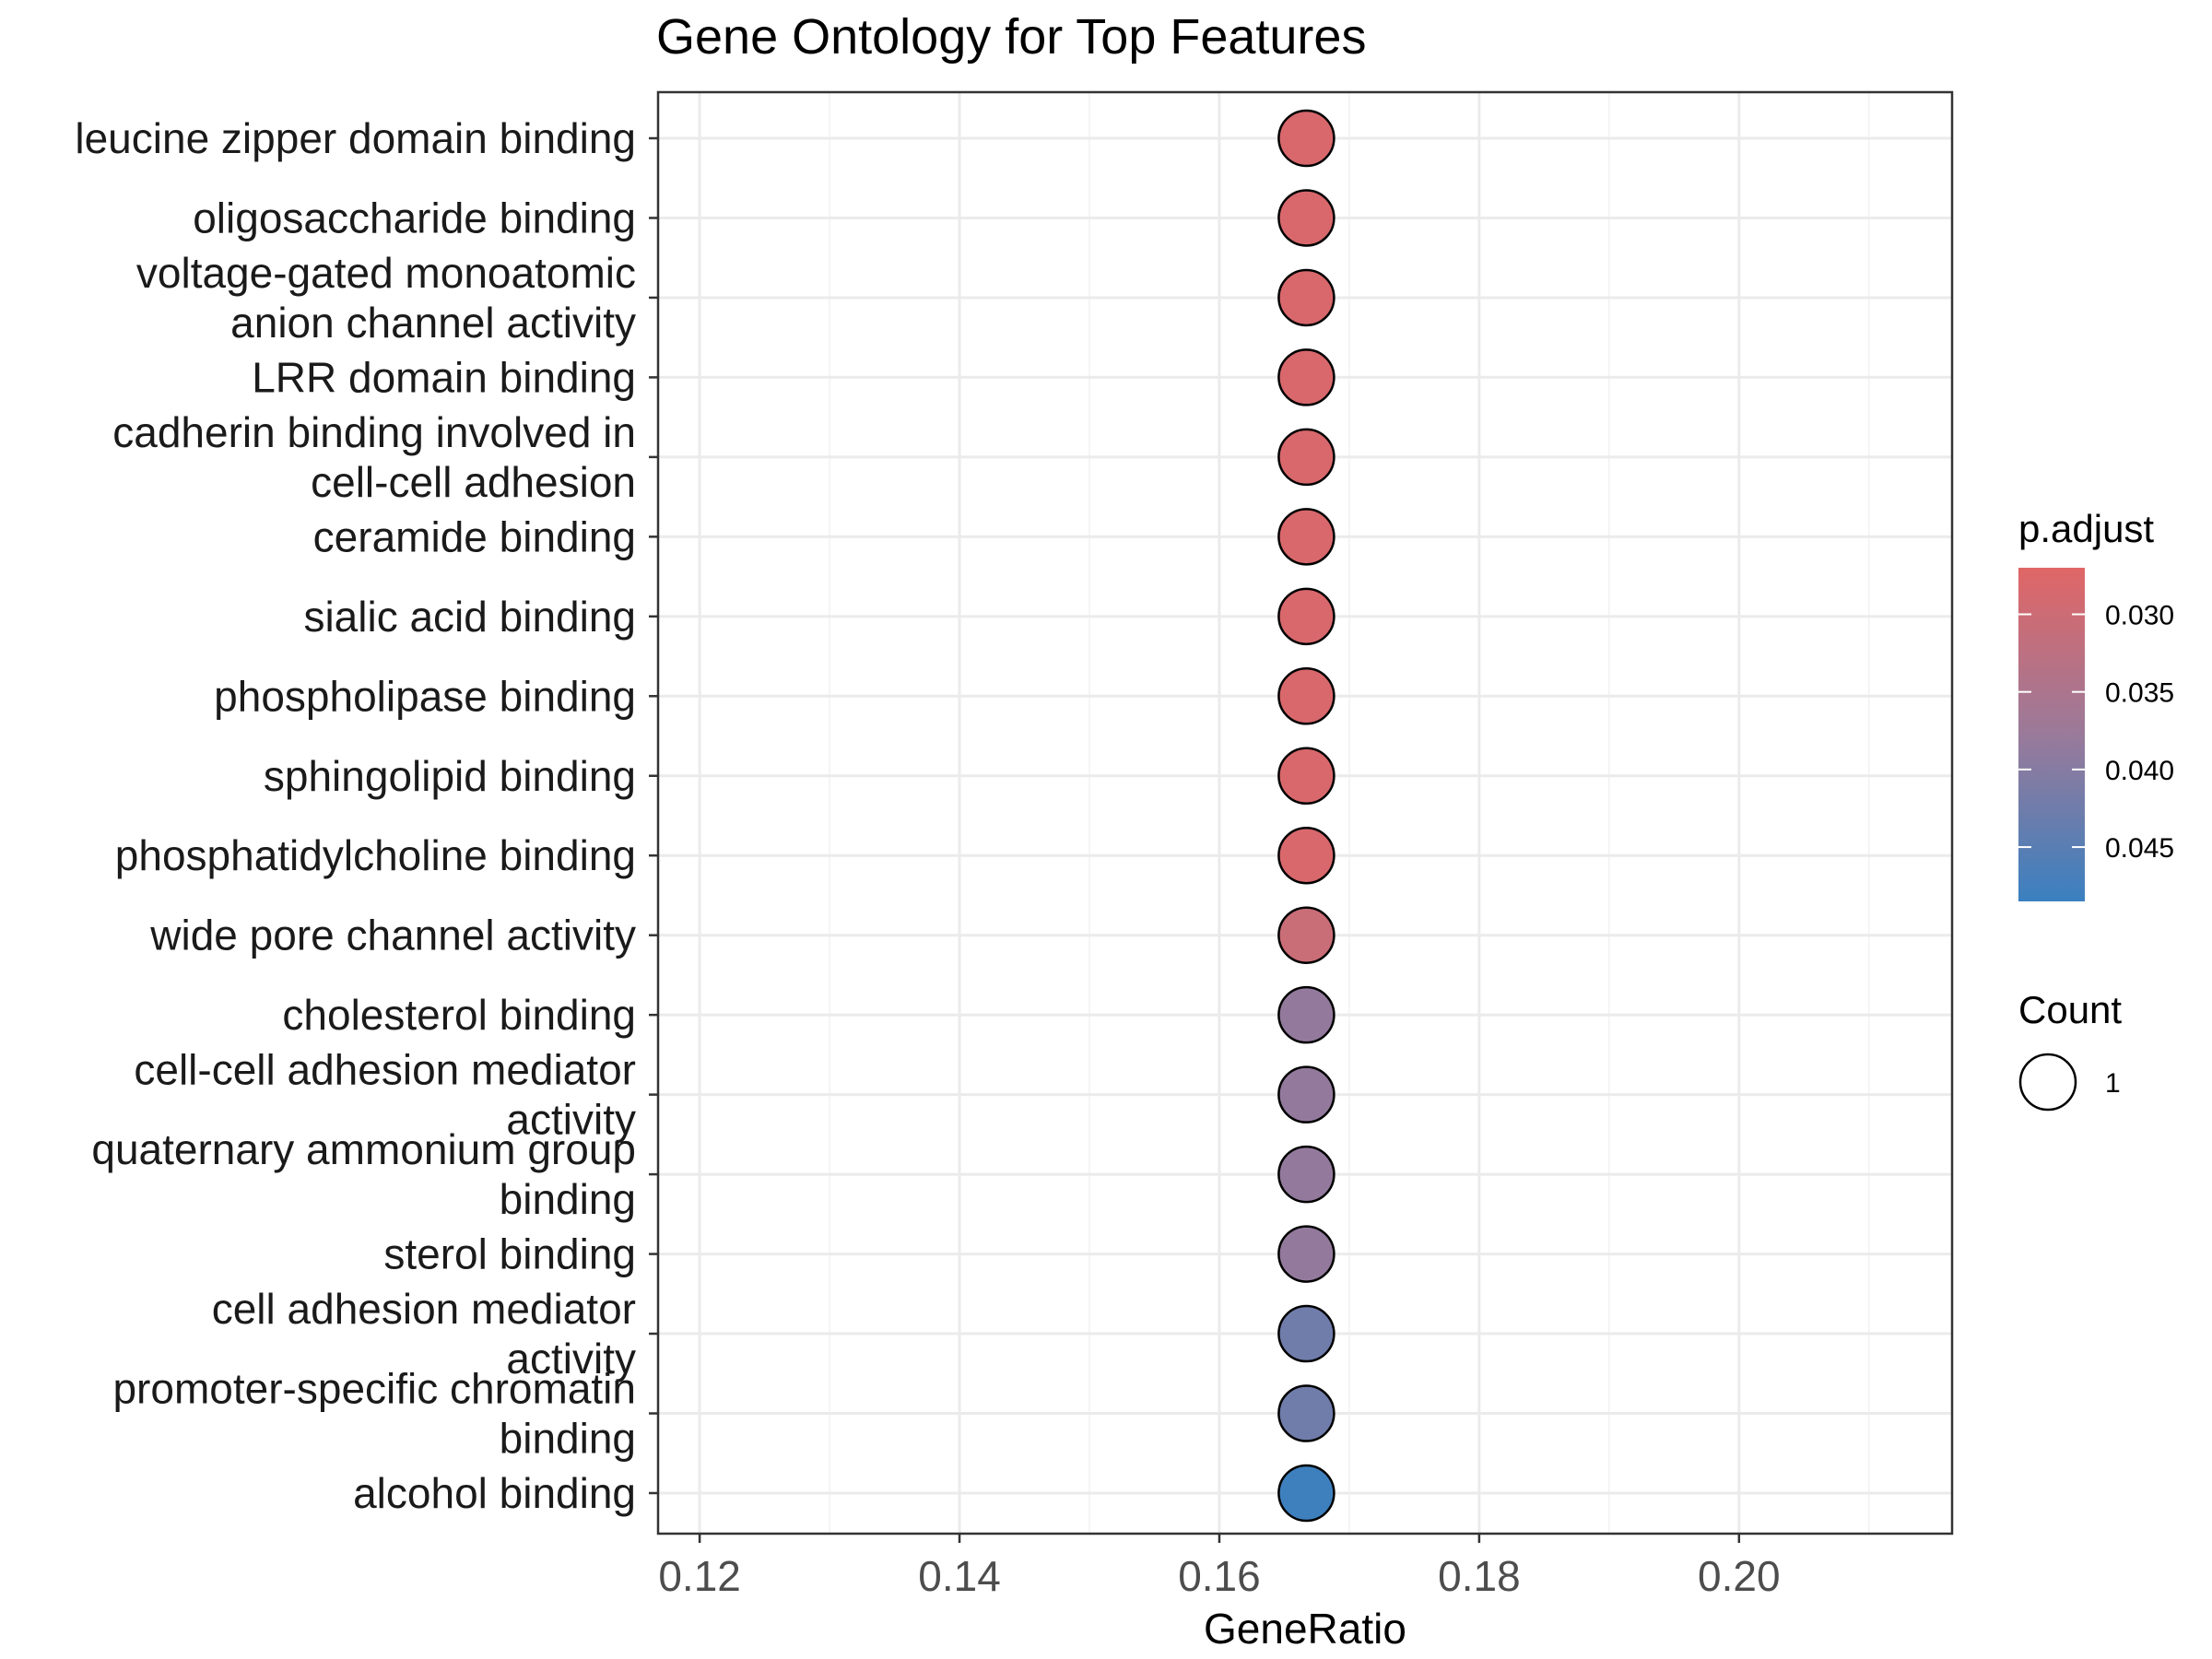 Image resolution: width=2212 pixels, height=1659 pixels. I want to click on y-tick-label: LRR domain binding, so click(444, 377).